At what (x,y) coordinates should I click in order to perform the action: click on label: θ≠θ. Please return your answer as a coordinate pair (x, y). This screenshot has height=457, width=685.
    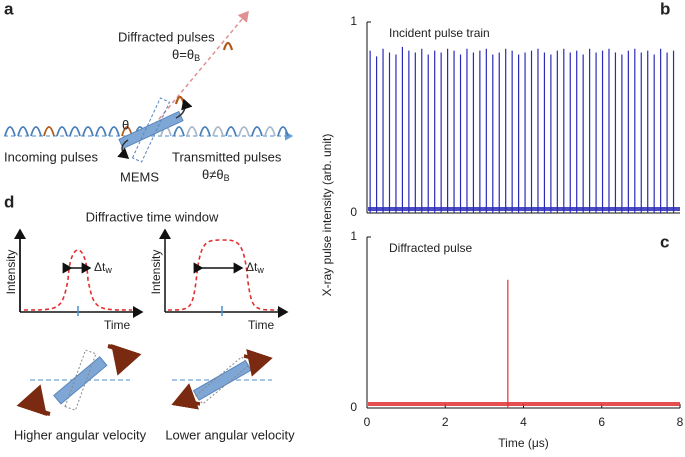
    Looking at the image, I should click on (213, 174).